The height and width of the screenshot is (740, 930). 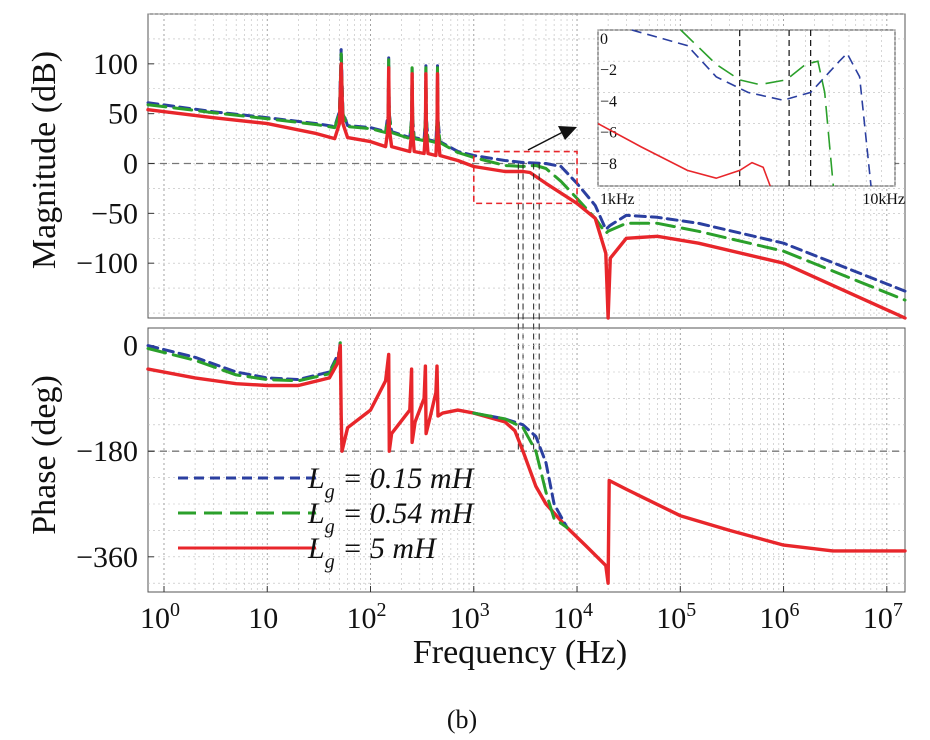 I want to click on inset-y-tick-label: 0, so click(x=604, y=39).